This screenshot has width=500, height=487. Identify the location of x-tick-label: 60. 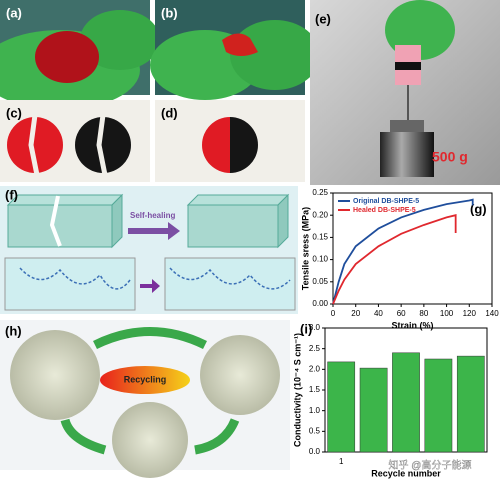
(401, 313).